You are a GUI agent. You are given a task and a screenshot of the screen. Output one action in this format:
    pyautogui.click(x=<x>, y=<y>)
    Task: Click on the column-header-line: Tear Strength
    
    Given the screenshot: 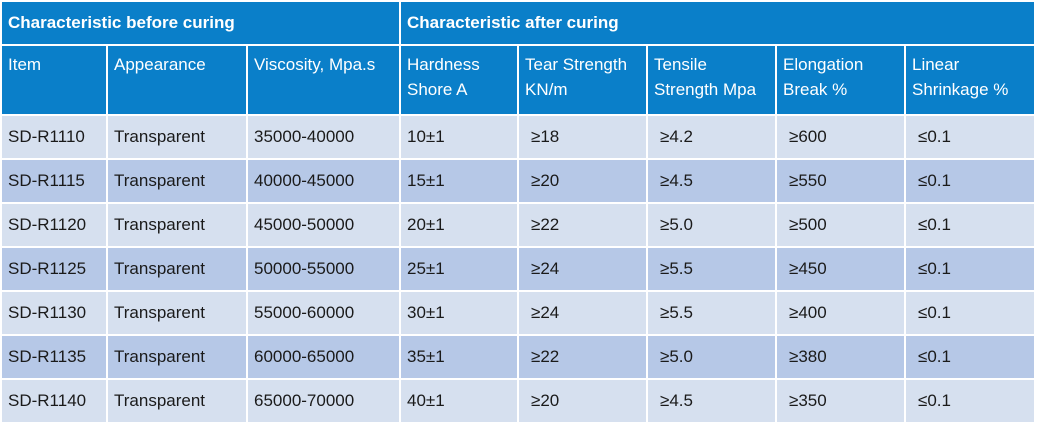 What is the action you would take?
    pyautogui.click(x=576, y=64)
    